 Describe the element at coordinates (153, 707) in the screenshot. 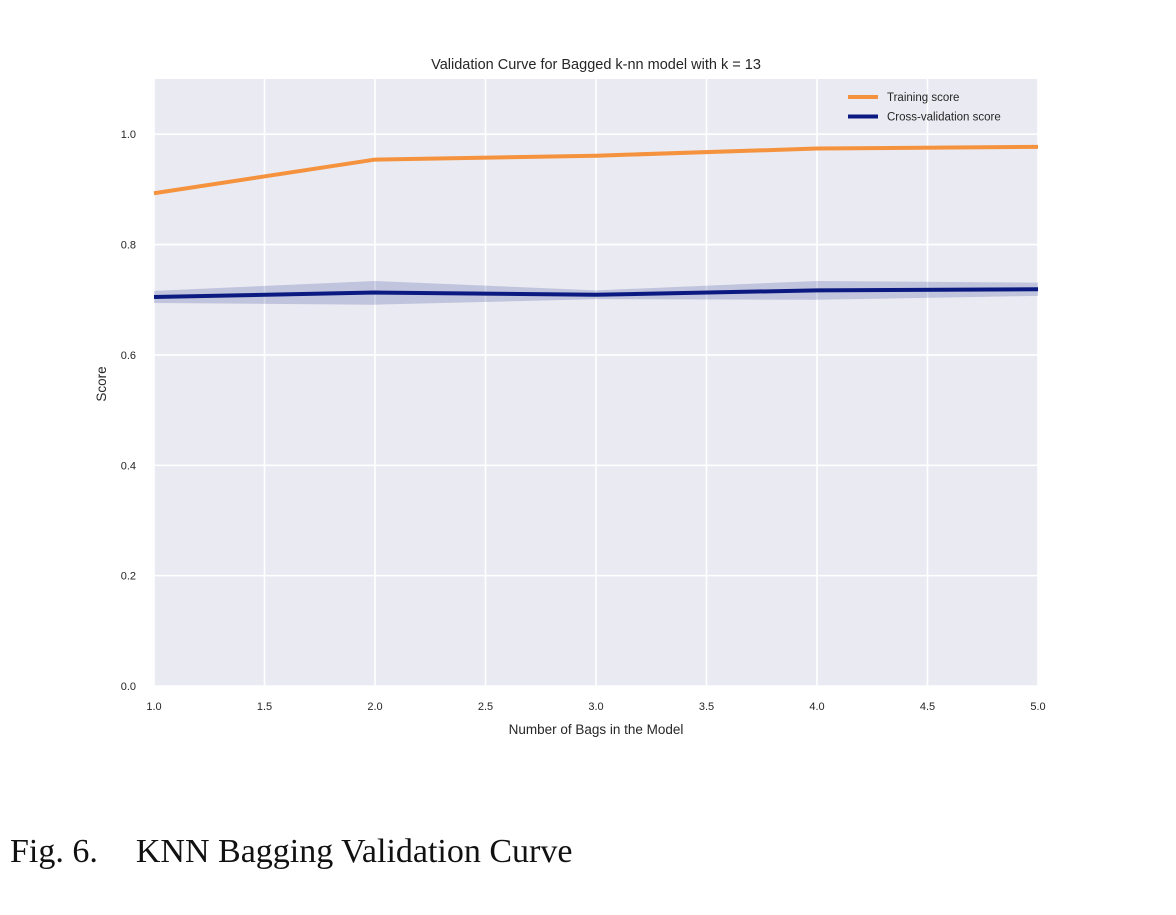

I see `x-tick-label: 1.0` at that location.